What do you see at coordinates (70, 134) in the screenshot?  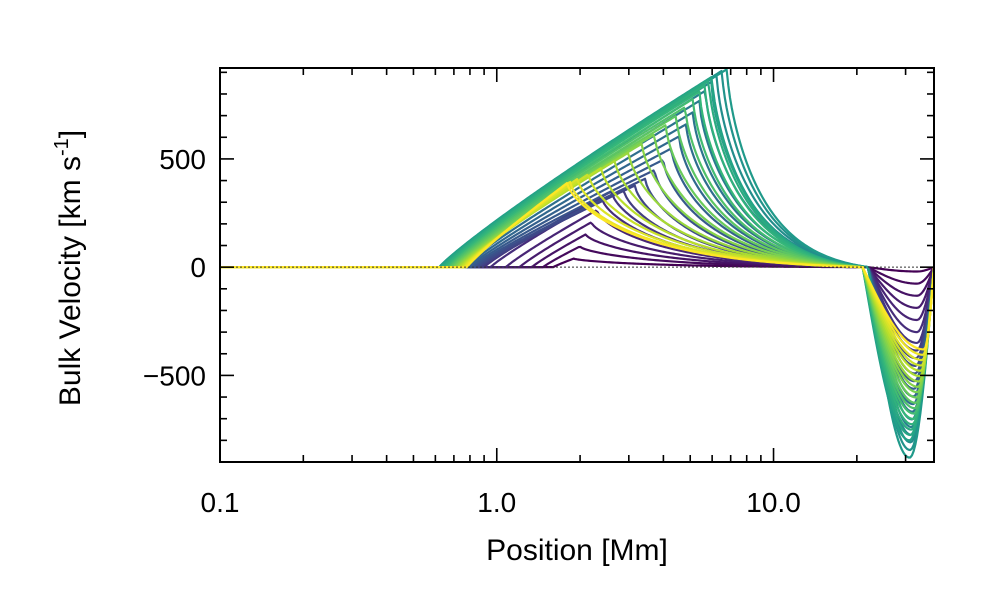 I see `y-axis-label-suffix: ]` at bounding box center [70, 134].